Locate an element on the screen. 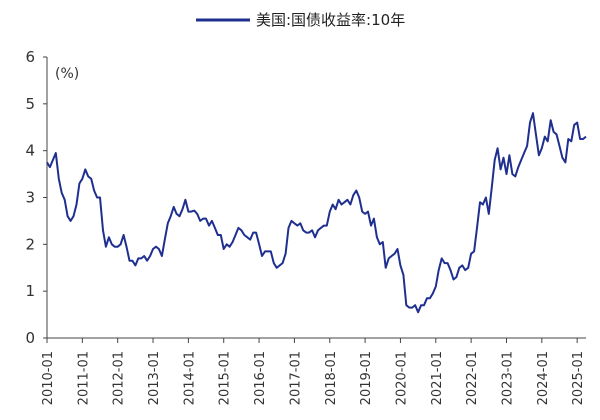  y-unit-label: (%) is located at coordinates (67, 74).